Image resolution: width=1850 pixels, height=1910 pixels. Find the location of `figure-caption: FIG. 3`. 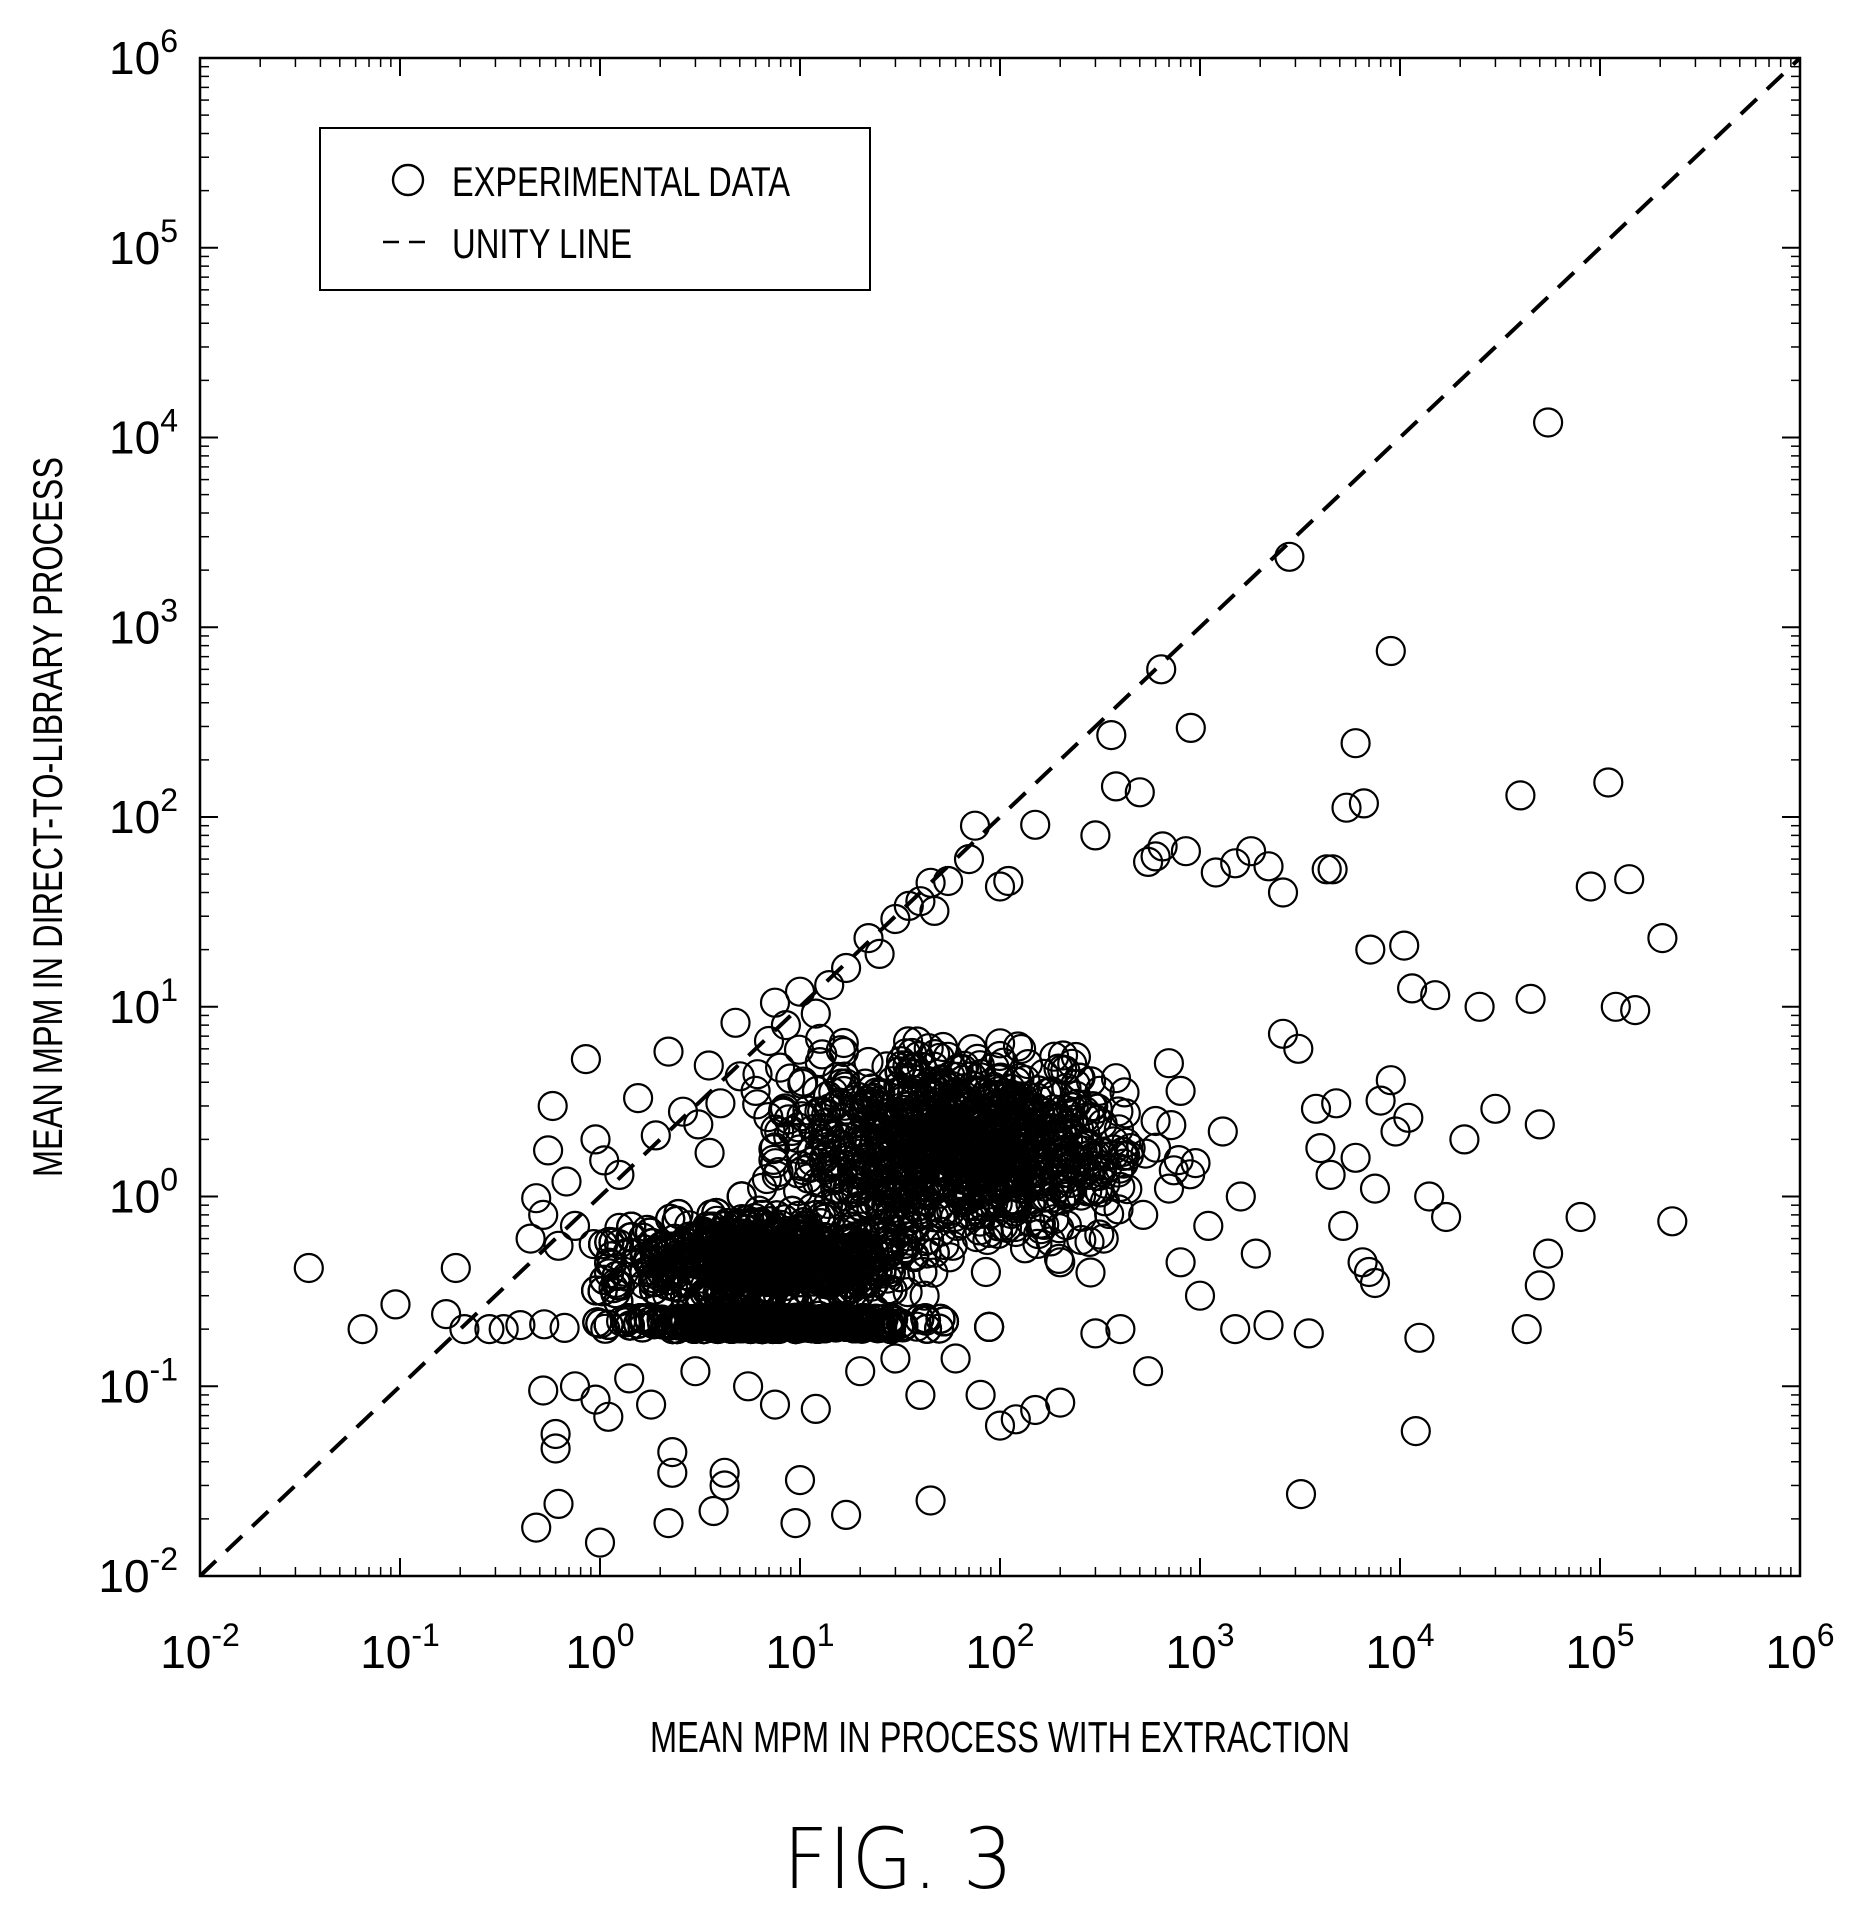

figure-caption: FIG. 3 is located at coordinates (898, 1859).